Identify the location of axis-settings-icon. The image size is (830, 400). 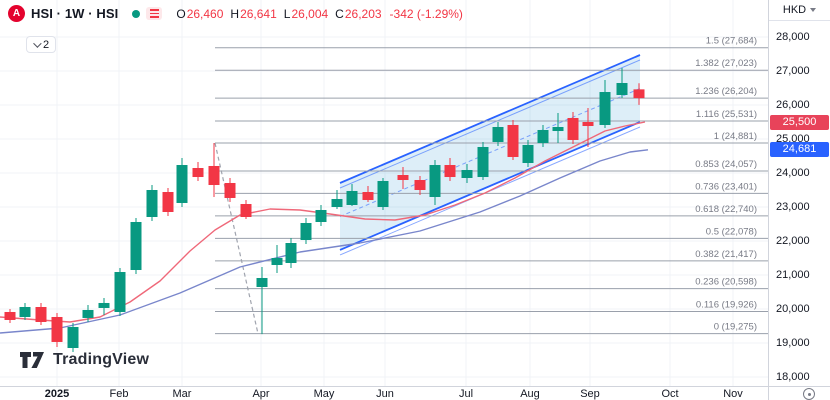
(809, 394).